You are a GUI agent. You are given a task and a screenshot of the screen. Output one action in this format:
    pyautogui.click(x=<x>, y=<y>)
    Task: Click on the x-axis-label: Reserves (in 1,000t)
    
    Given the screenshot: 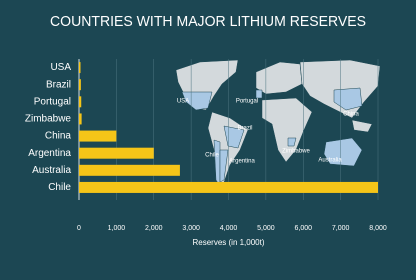 What is the action you would take?
    pyautogui.click(x=228, y=242)
    